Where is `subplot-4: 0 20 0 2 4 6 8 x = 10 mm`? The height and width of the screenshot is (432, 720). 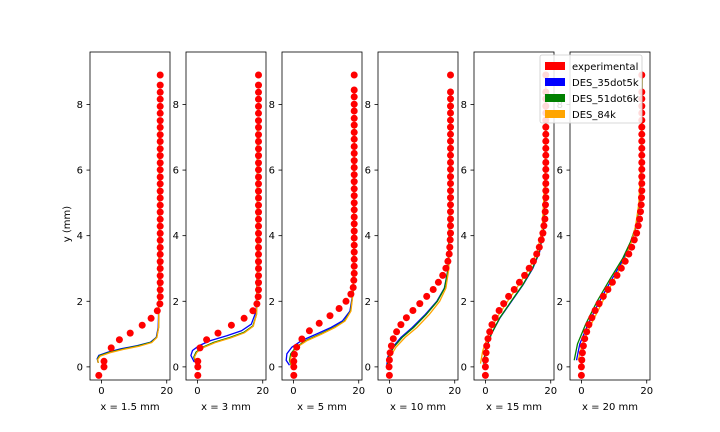
subplot-4: 0 20 0 2 4 6 8 x = 10 mm is located at coordinates (413, 232).